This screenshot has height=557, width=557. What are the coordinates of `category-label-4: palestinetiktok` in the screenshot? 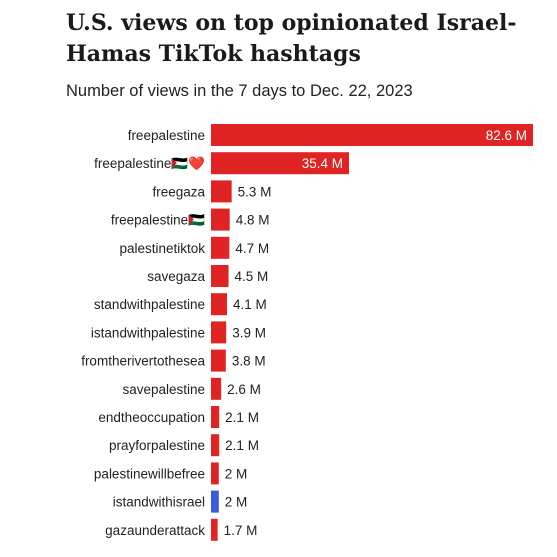 It's located at (162, 248).